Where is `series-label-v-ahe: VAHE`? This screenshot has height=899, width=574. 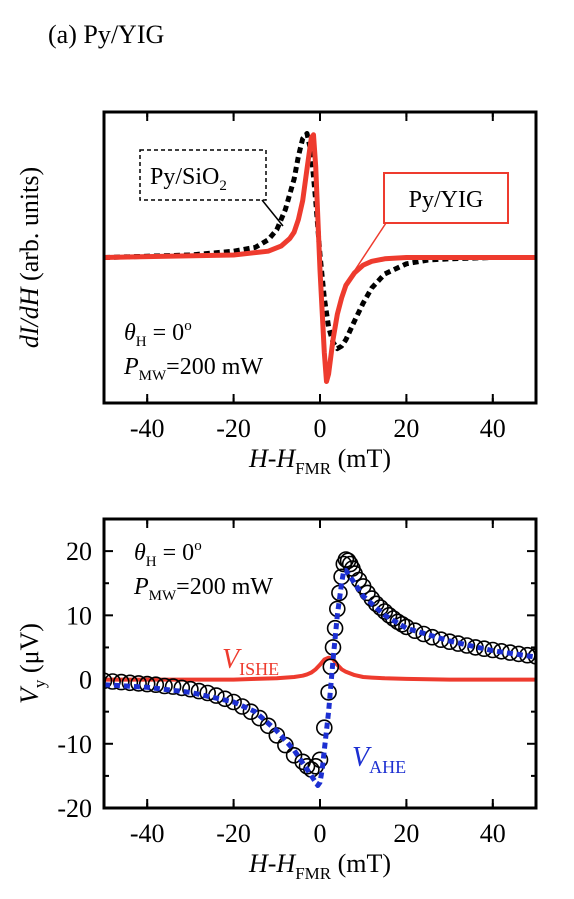 series-label-v-ahe: VAHE is located at coordinates (379, 759).